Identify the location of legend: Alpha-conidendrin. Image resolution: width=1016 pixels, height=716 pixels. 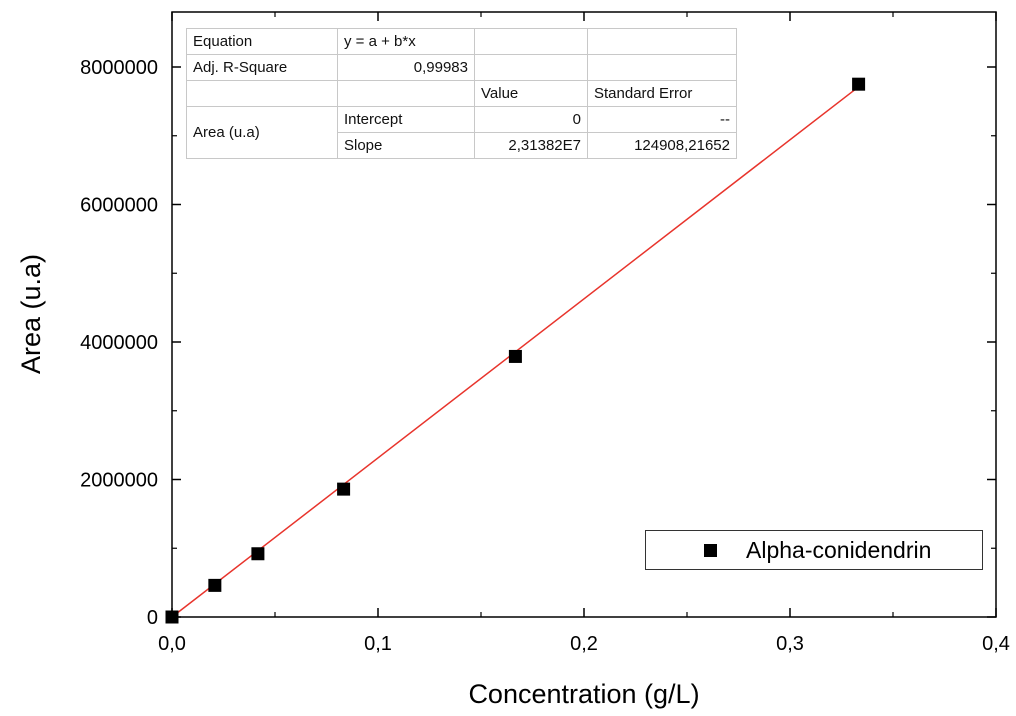
(814, 550).